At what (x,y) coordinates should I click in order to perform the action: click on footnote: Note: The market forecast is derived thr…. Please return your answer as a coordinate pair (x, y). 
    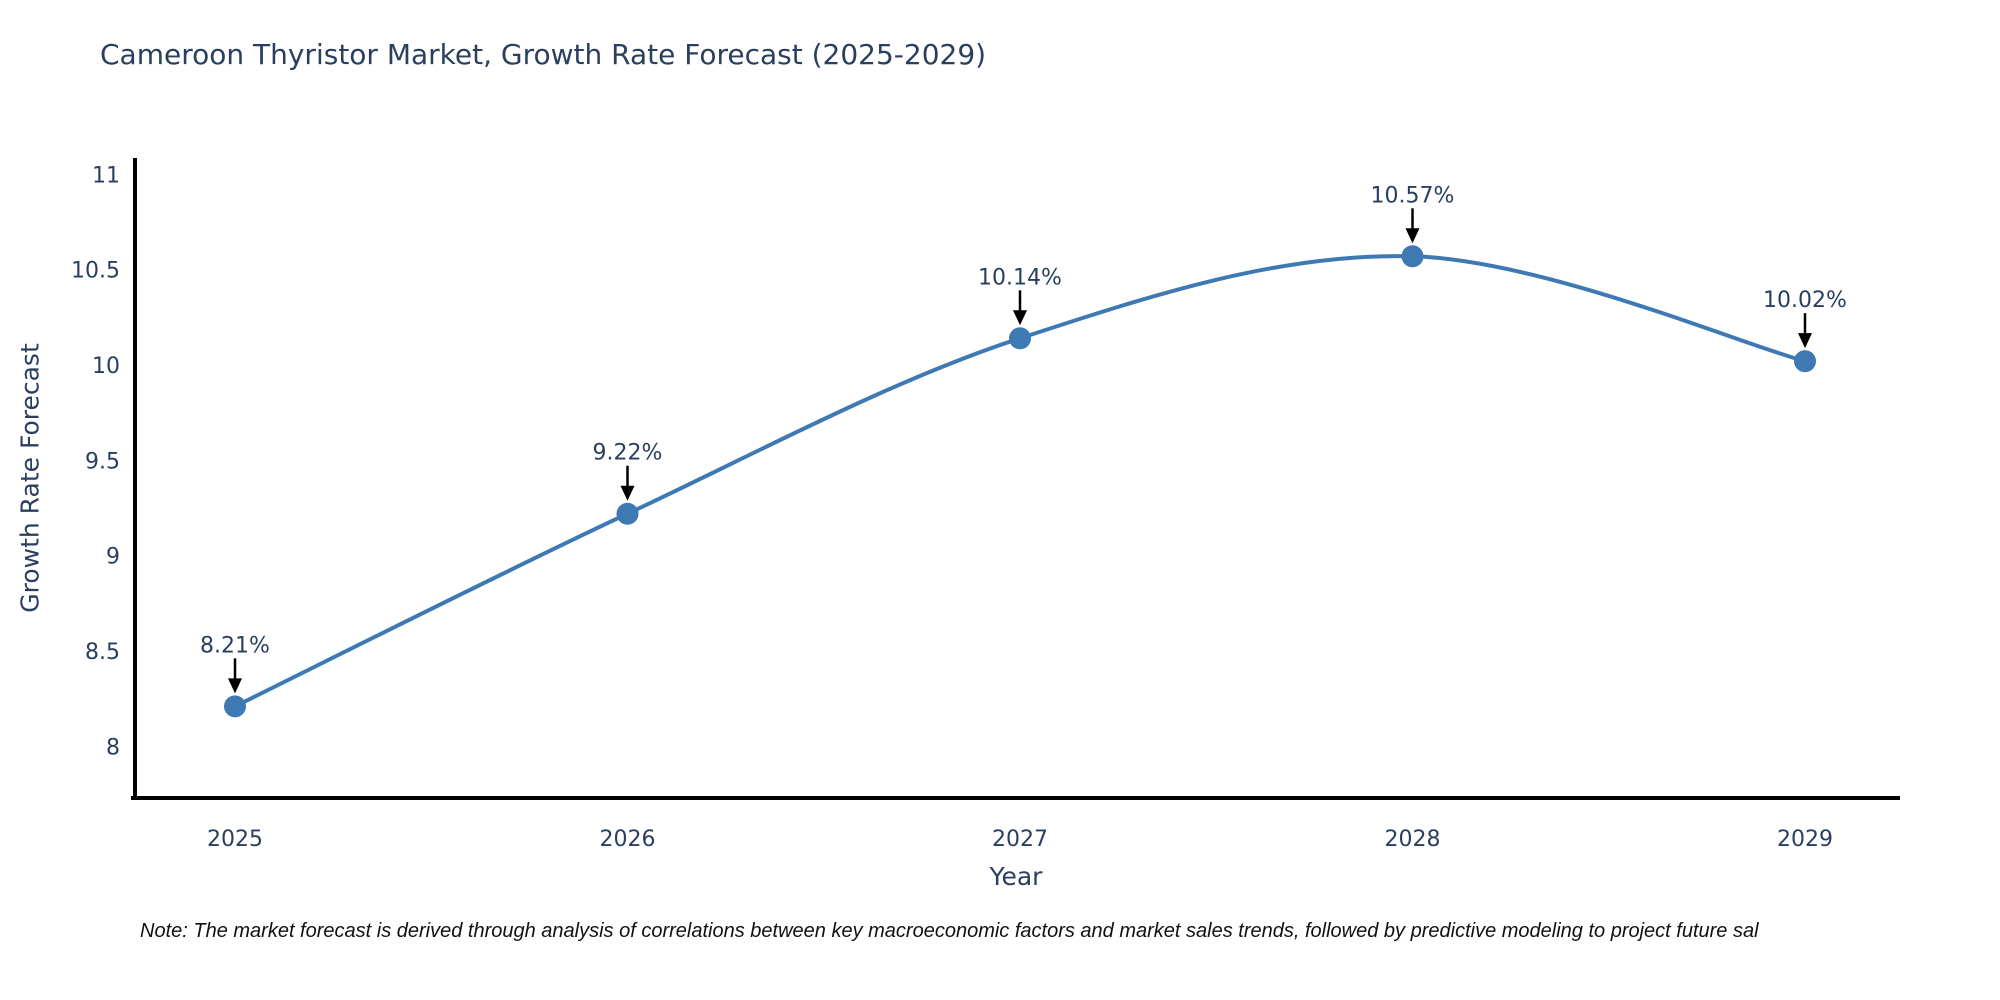
    Looking at the image, I should click on (949, 931).